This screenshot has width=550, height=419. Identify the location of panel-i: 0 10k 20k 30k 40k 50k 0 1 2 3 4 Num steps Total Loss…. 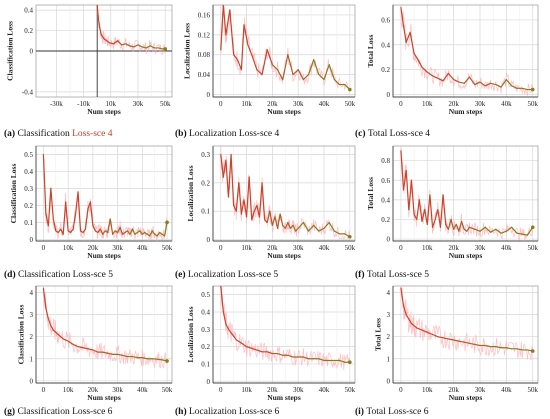
(446, 351).